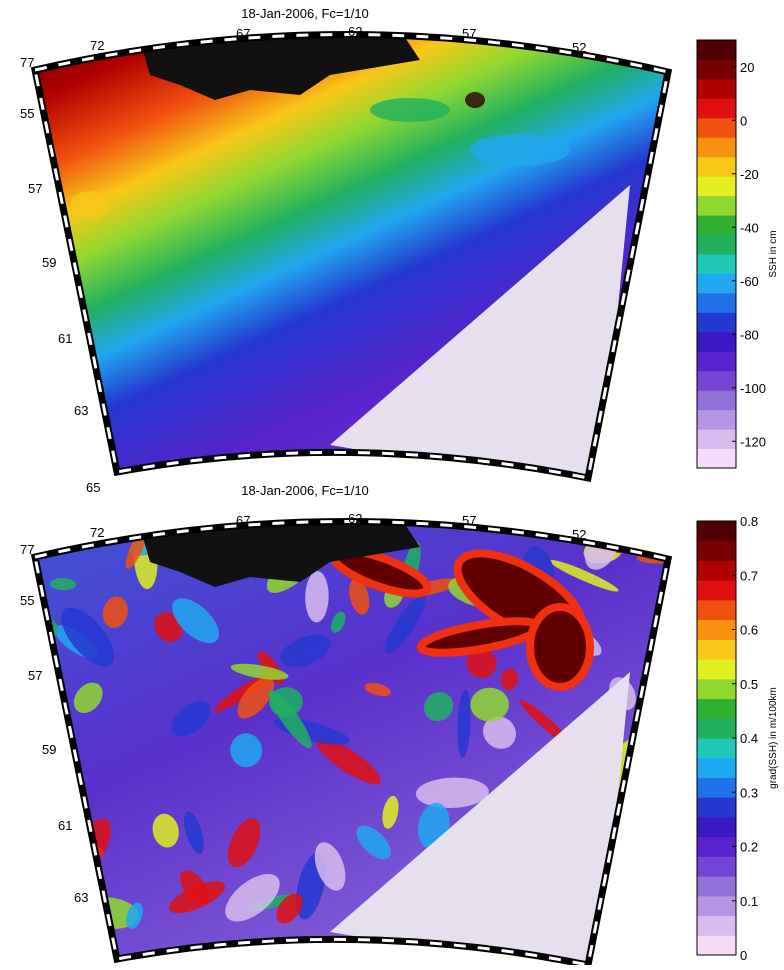 Image resolution: width=784 pixels, height=970 pixels. What do you see at coordinates (81, 897) in the screenshot?
I see `lat-label: 63` at bounding box center [81, 897].